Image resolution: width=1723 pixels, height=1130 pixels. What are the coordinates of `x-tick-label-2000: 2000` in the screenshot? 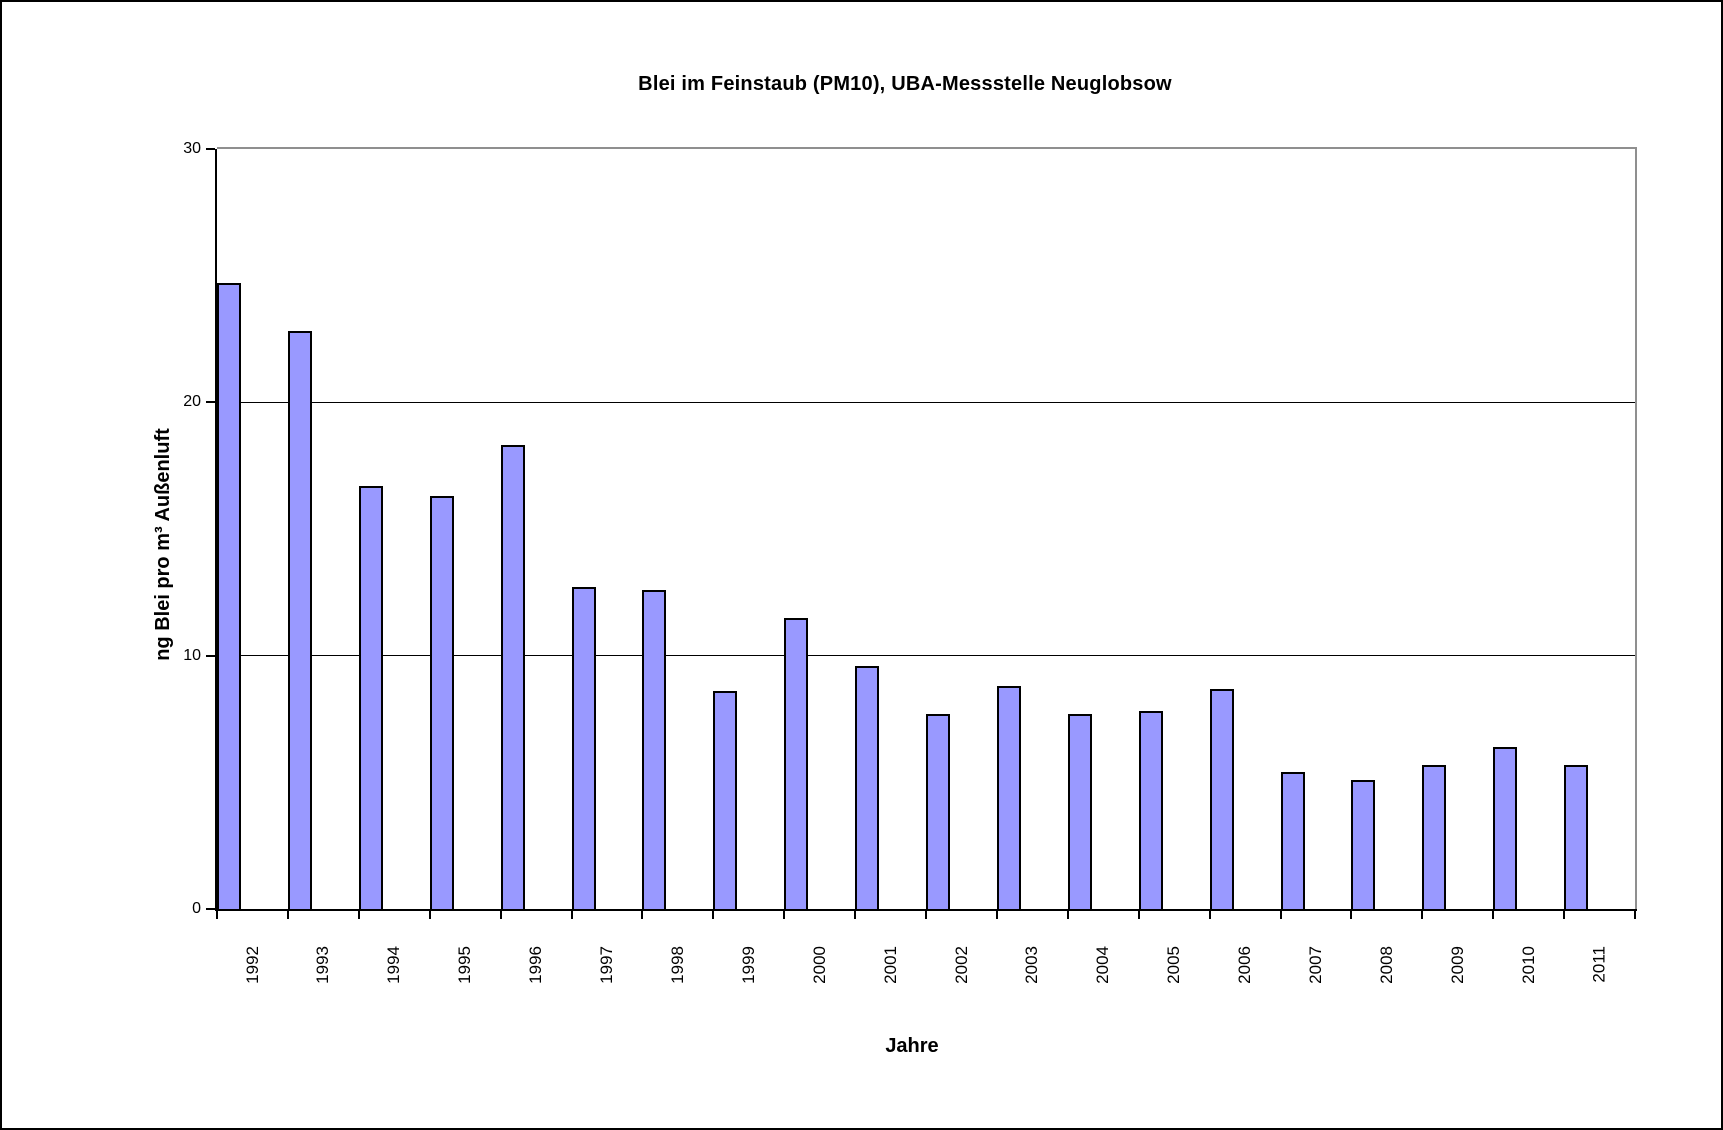 It's located at (820, 951).